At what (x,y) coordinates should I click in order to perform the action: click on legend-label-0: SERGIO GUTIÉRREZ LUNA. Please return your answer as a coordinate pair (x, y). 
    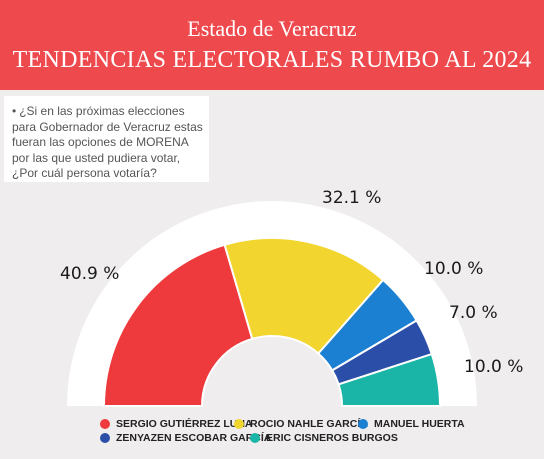
    Looking at the image, I should click on (184, 424).